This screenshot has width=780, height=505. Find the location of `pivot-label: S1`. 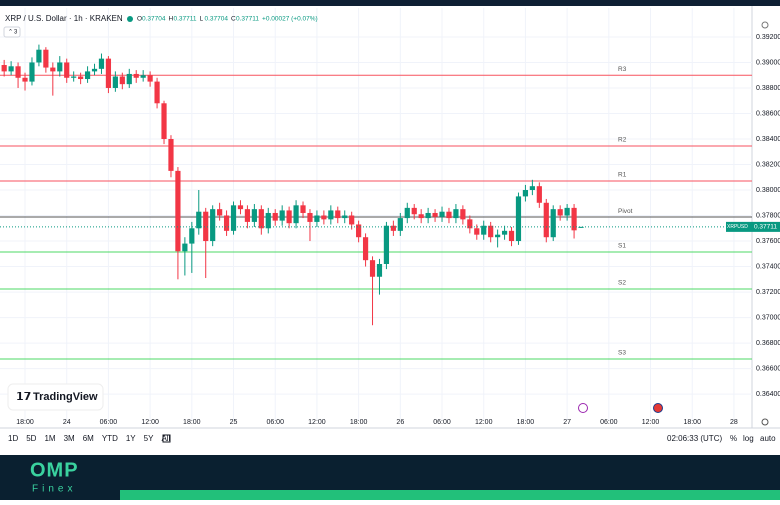

pivot-label: S1 is located at coordinates (622, 246).